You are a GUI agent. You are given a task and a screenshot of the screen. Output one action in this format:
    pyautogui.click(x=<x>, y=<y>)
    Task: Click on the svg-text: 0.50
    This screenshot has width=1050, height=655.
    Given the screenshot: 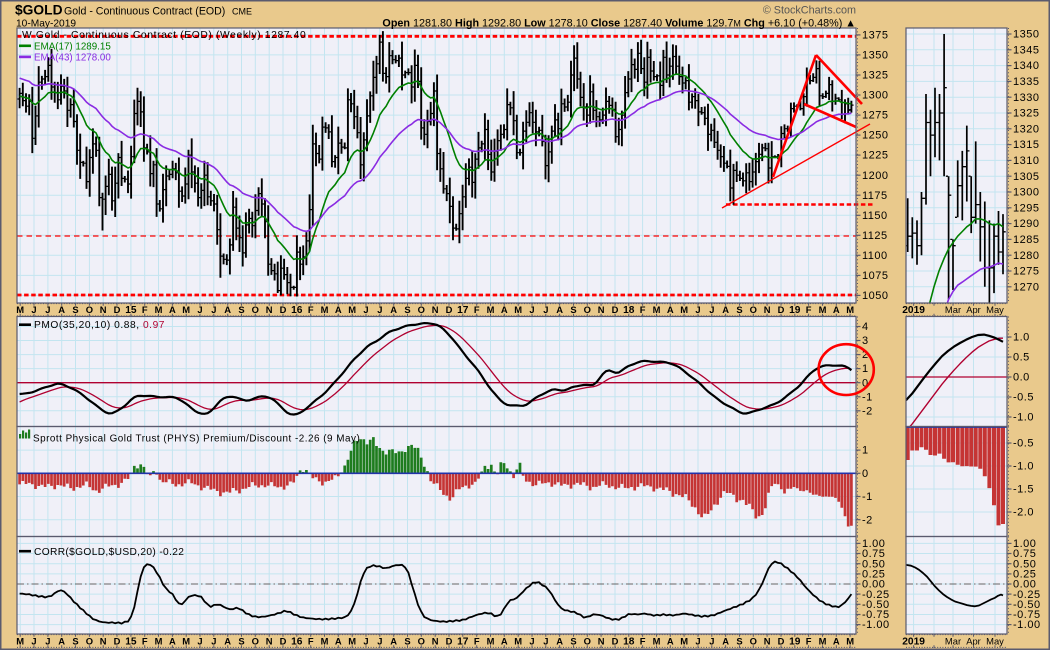 What is the action you would take?
    pyautogui.click(x=873, y=564)
    